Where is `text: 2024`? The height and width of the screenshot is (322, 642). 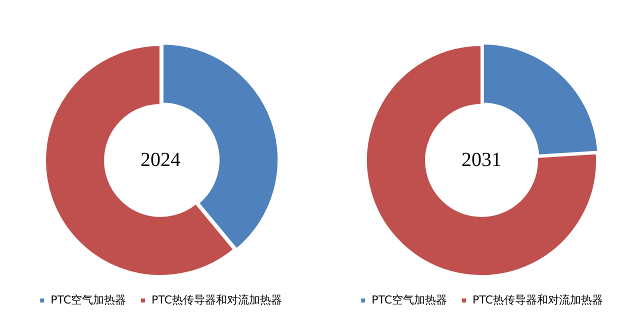
text: 2024 is located at coordinates (160, 159).